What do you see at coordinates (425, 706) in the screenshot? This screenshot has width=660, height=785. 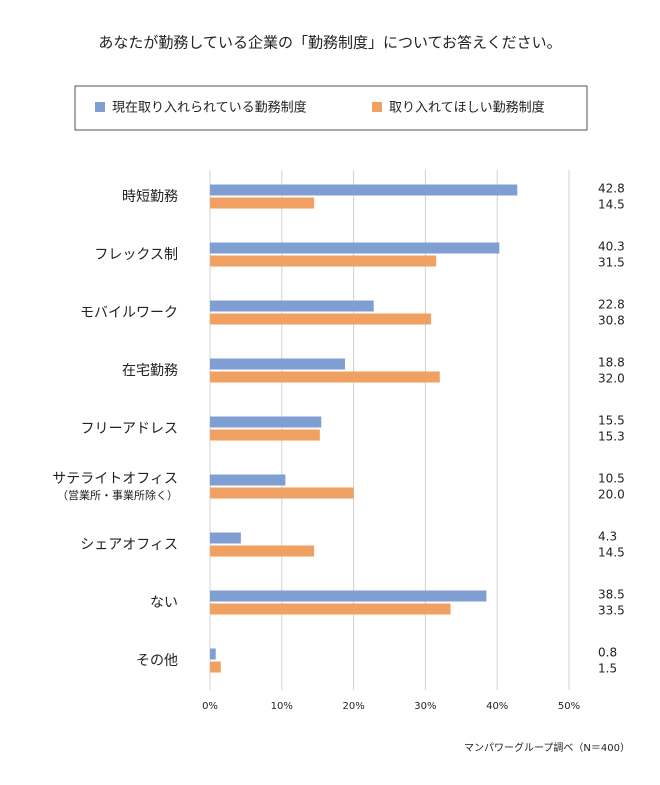 I see `x-tick-label: 30%` at bounding box center [425, 706].